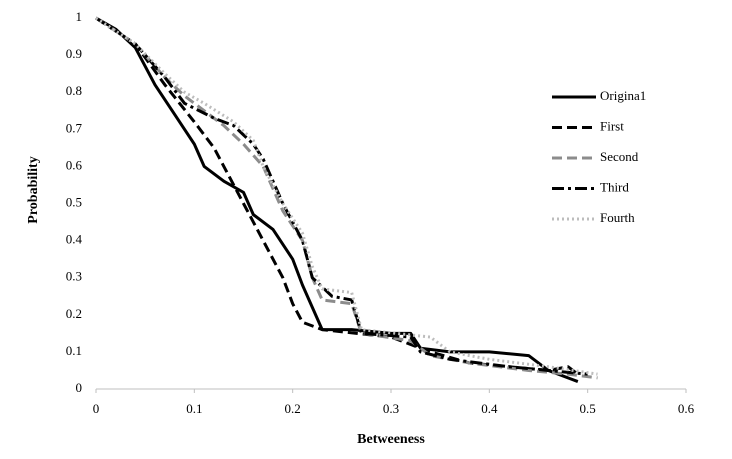  Describe the element at coordinates (33, 189) in the screenshot. I see `y-axis-title: Probability` at that location.